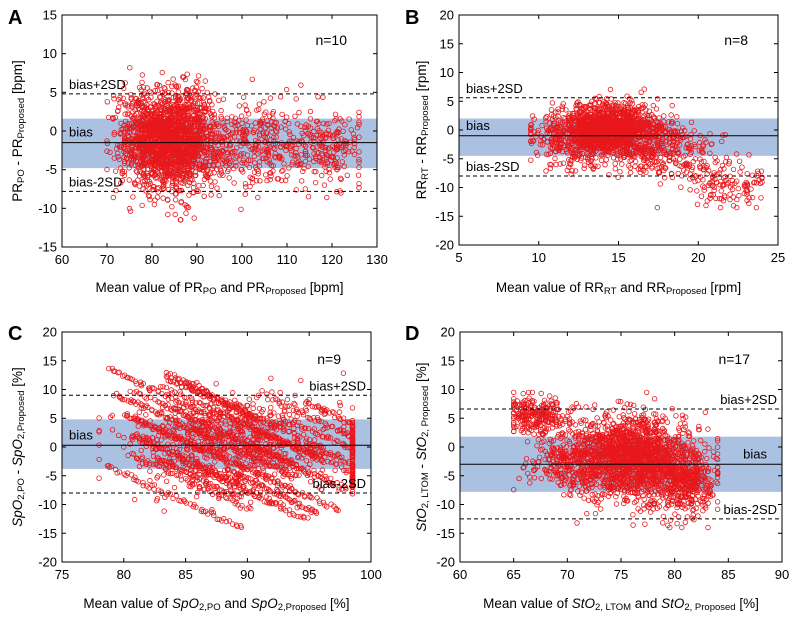 This screenshot has height=620, width=796. I want to click on xlabel-part: and PR, so click(241, 287).